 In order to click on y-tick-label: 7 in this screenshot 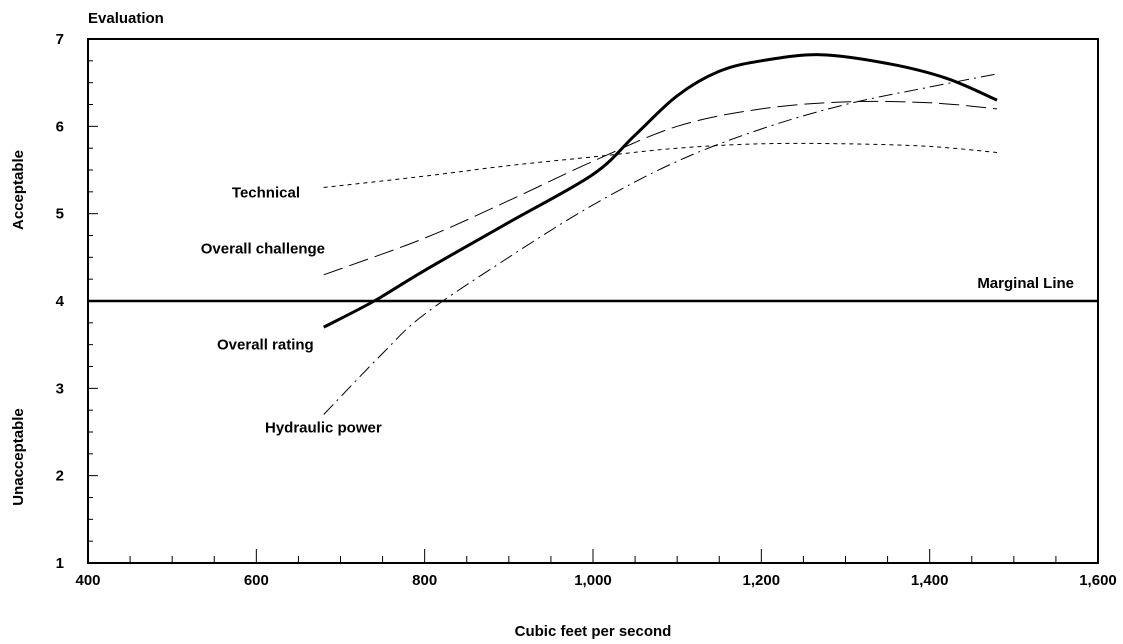, I will do `click(60, 39)`.